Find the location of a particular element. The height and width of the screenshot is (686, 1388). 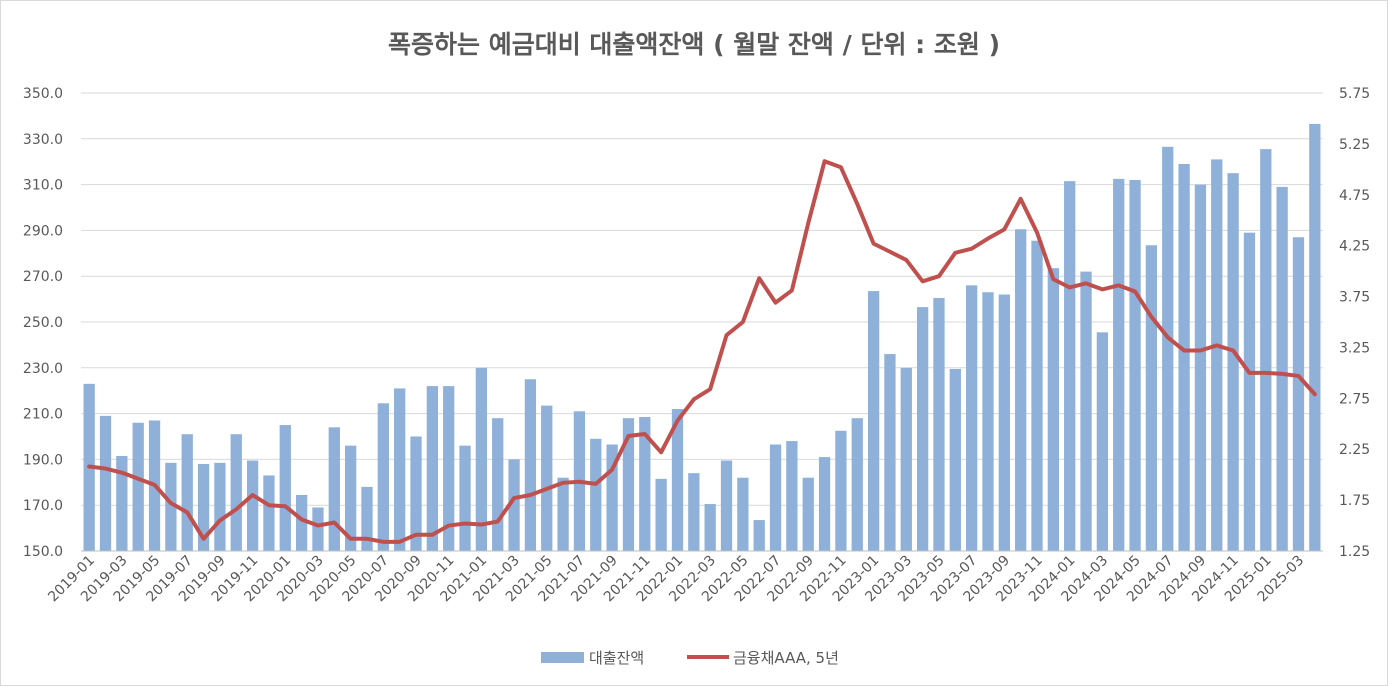

right-tick-label: 1.75 is located at coordinates (1354, 501).